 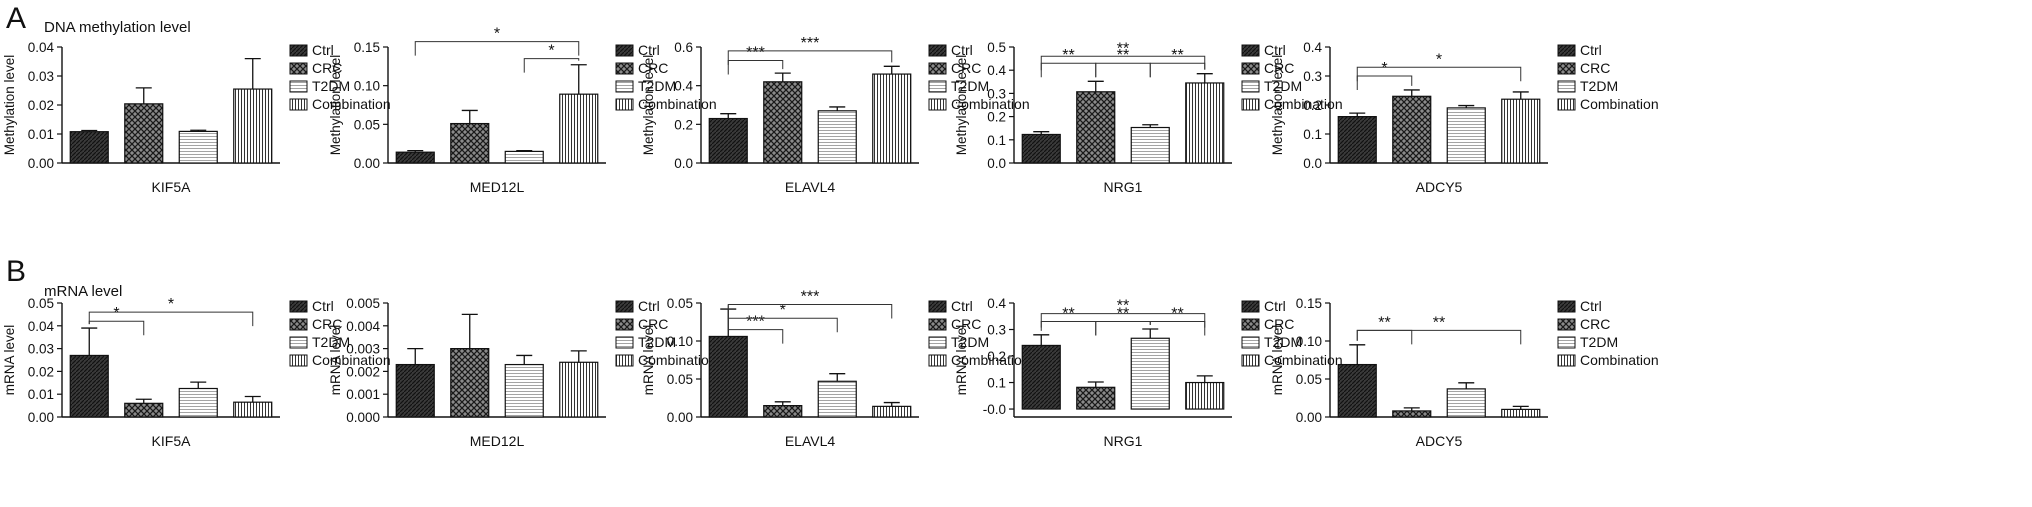 What do you see at coordinates (83, 291) in the screenshot?
I see `row-title-b: mRNA level` at bounding box center [83, 291].